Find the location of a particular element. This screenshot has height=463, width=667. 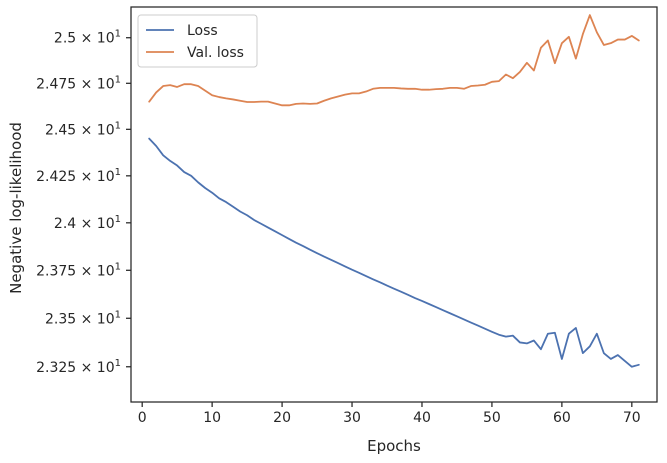

legend: Loss Val. loss is located at coordinates (197, 41).